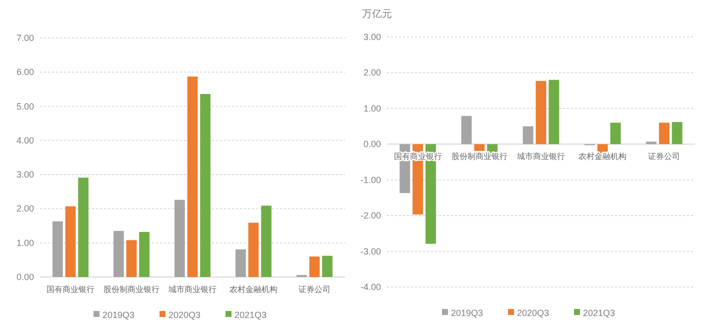  What do you see at coordinates (25, 38) in the screenshot?
I see `y-tick-label: 7.00` at bounding box center [25, 38].